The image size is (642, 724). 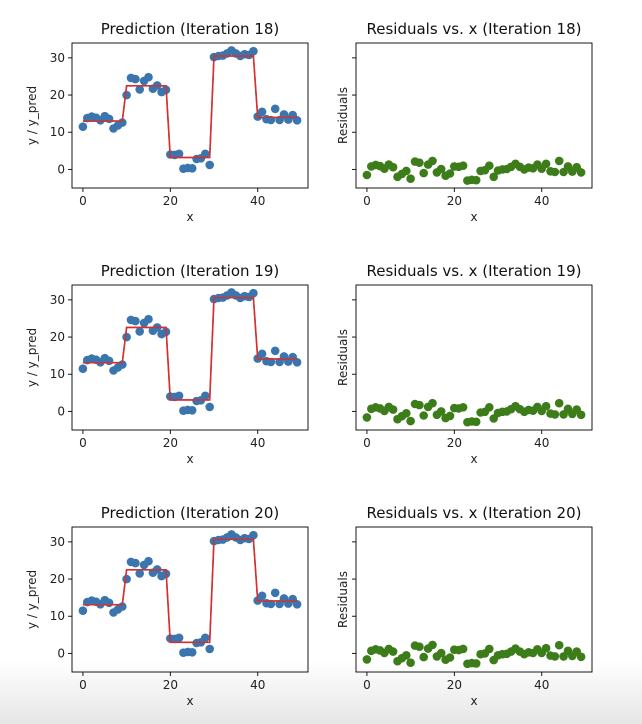 What do you see at coordinates (474, 271) in the screenshot?
I see `subplot-title: Residuals vs. x (Iteration 19)` at bounding box center [474, 271].